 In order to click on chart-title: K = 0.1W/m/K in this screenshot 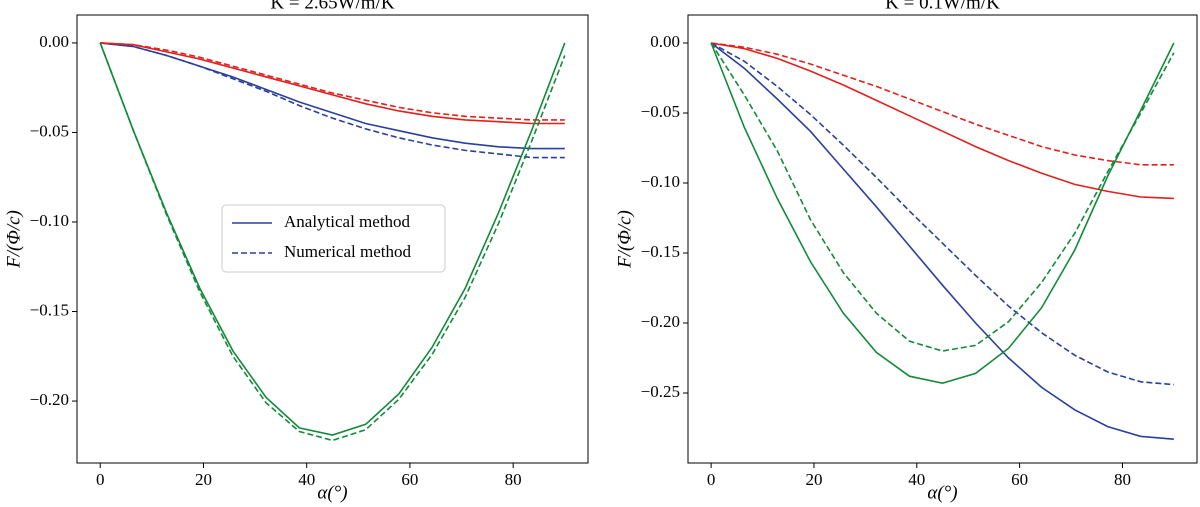, I will do `click(942, 6)`.